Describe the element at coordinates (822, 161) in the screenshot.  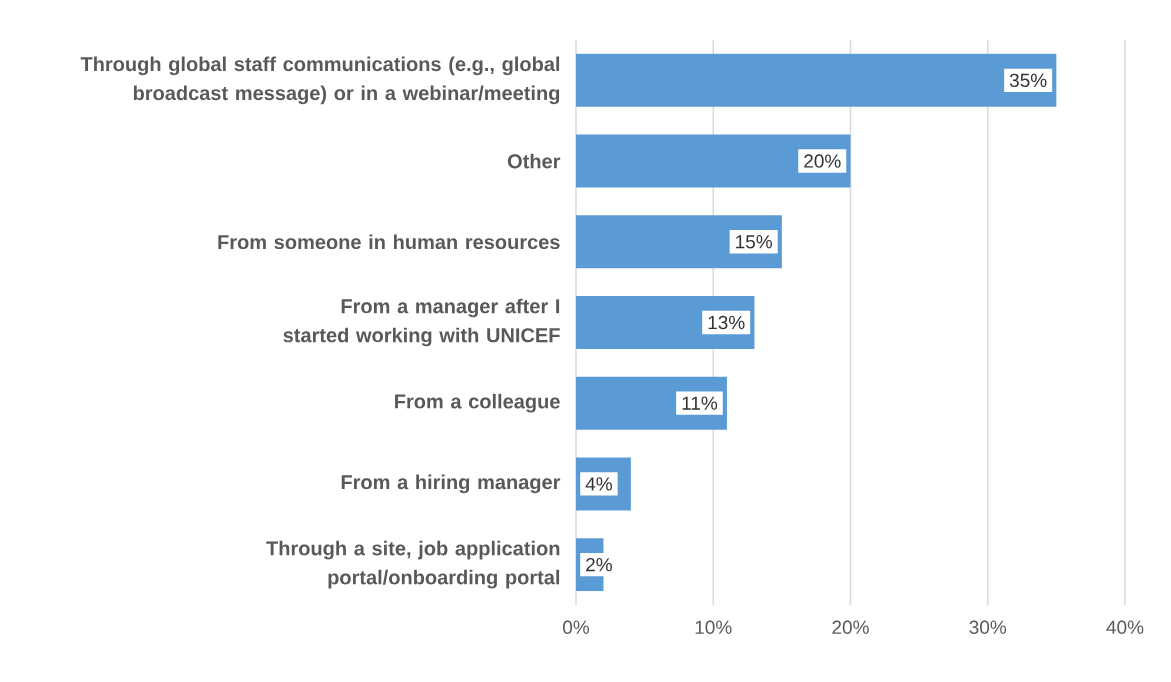
I see `data-label: 20%` at that location.